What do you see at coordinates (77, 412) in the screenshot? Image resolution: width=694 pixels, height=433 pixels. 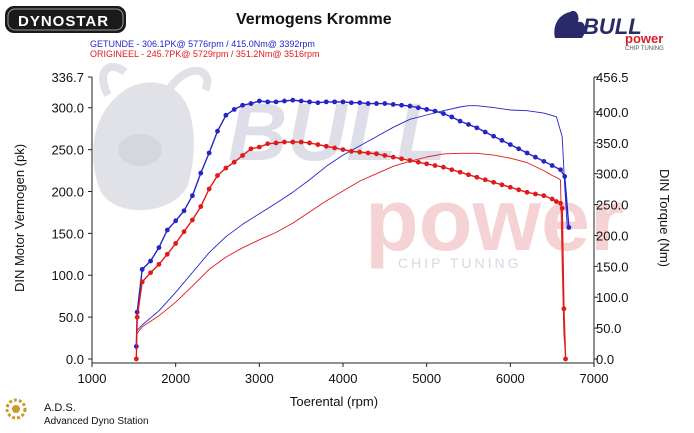 I see `ads-logo: A.D.S. Advanced Dyno Station` at bounding box center [77, 412].